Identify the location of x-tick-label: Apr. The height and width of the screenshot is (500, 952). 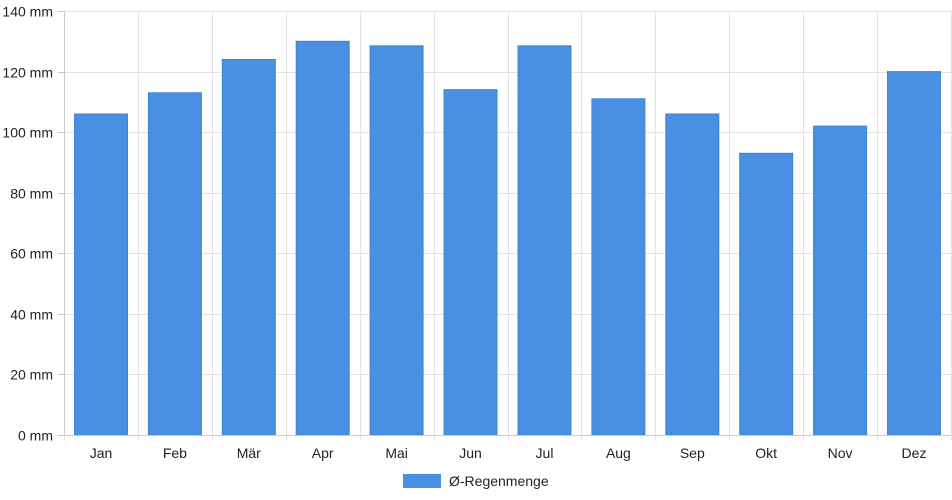
(323, 453).